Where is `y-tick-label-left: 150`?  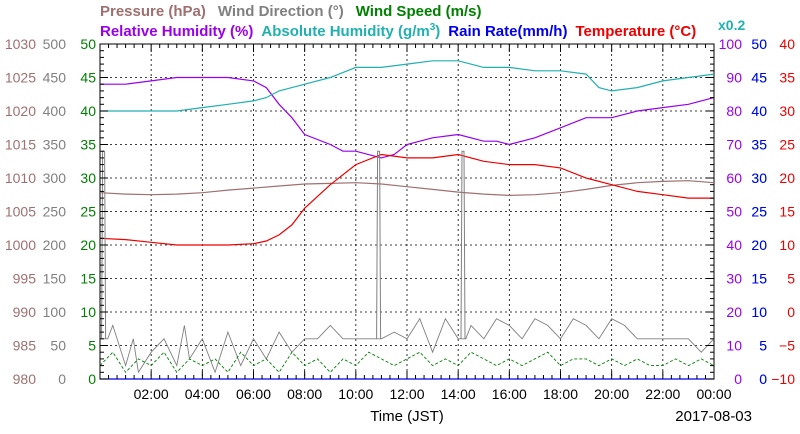
y-tick-label-left: 150 is located at coordinates (55, 279).